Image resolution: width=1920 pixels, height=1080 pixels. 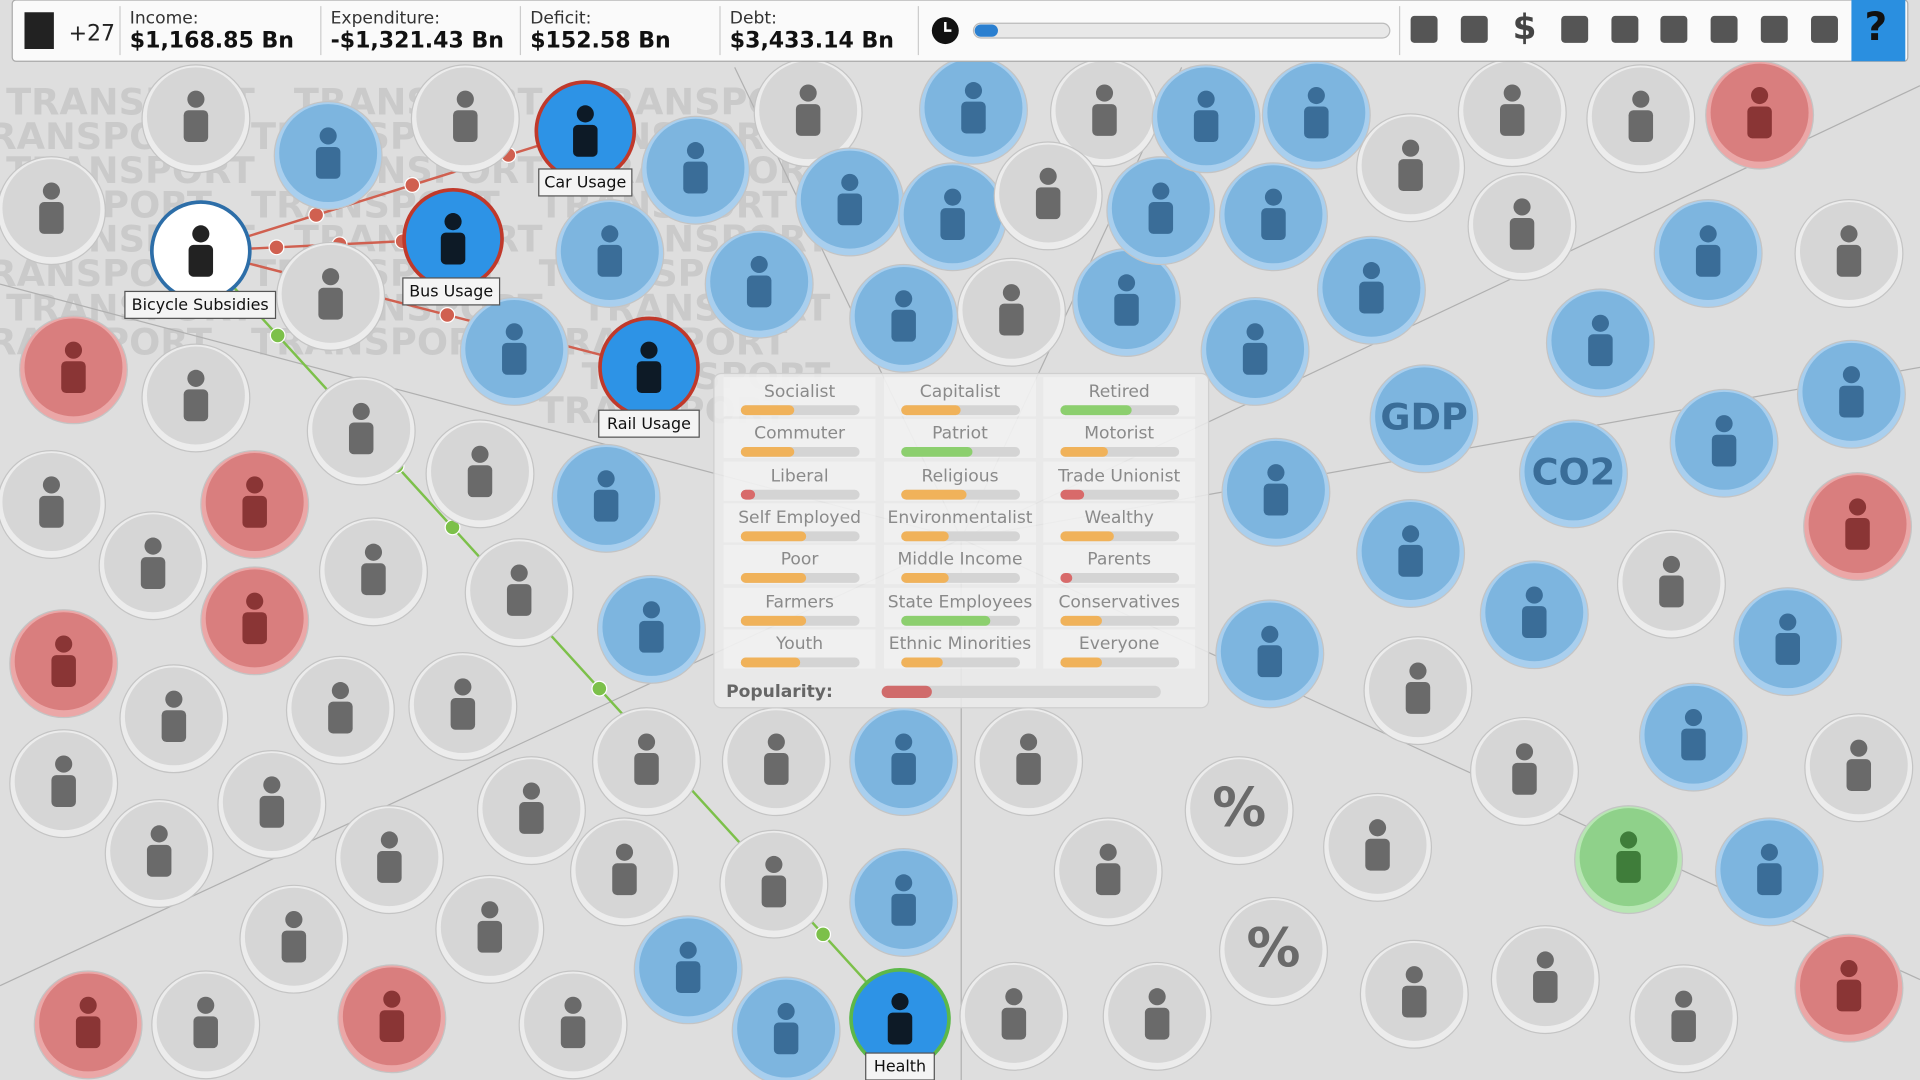 I want to click on group-name: Patriot, so click(x=960, y=433).